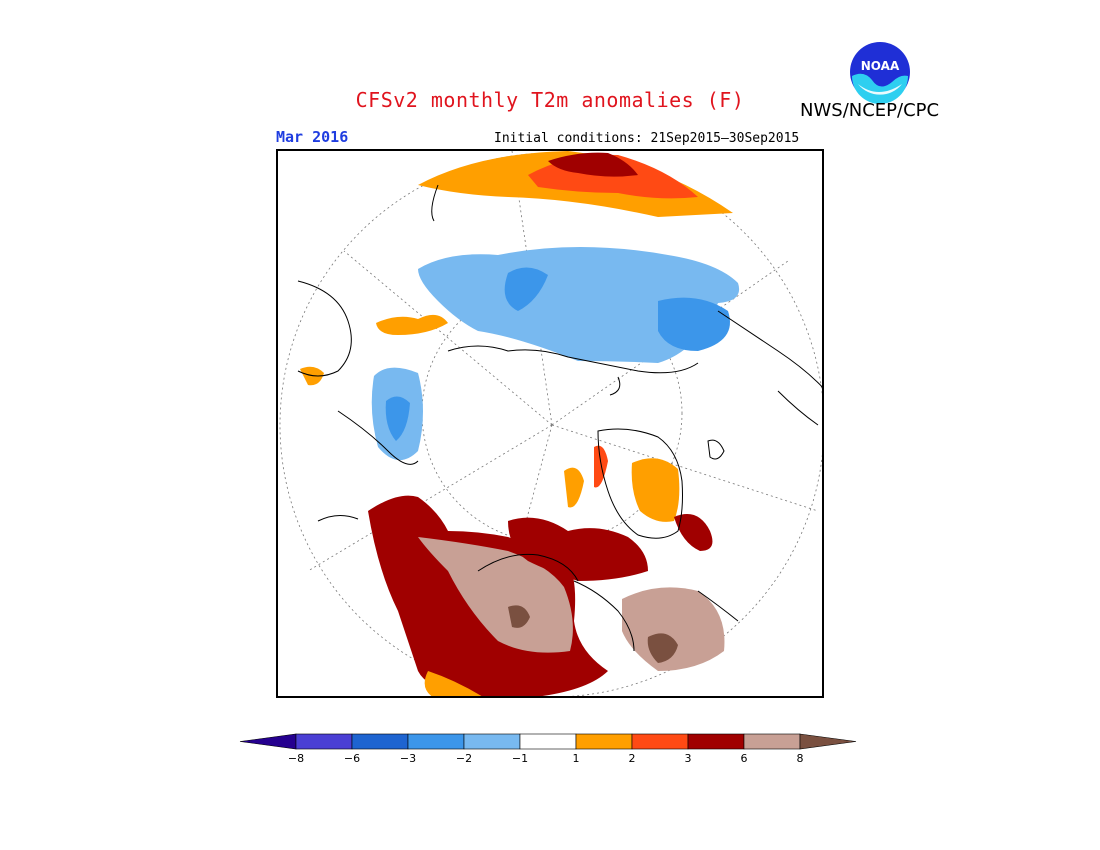 The height and width of the screenshot is (850, 1100). What do you see at coordinates (296, 758) in the screenshot?
I see `legend-tick-label: −8` at bounding box center [296, 758].